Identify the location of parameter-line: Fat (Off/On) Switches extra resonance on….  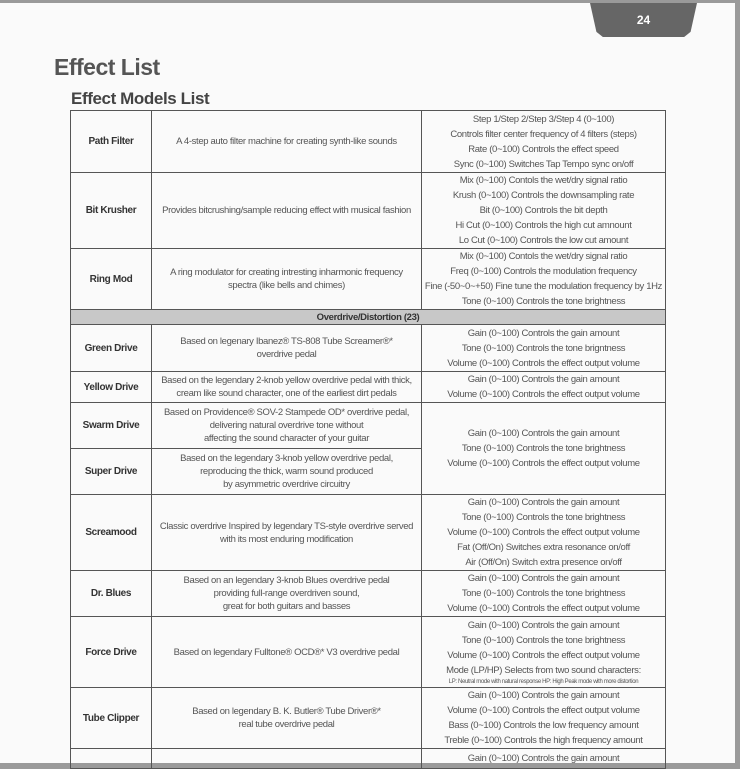
(543, 547).